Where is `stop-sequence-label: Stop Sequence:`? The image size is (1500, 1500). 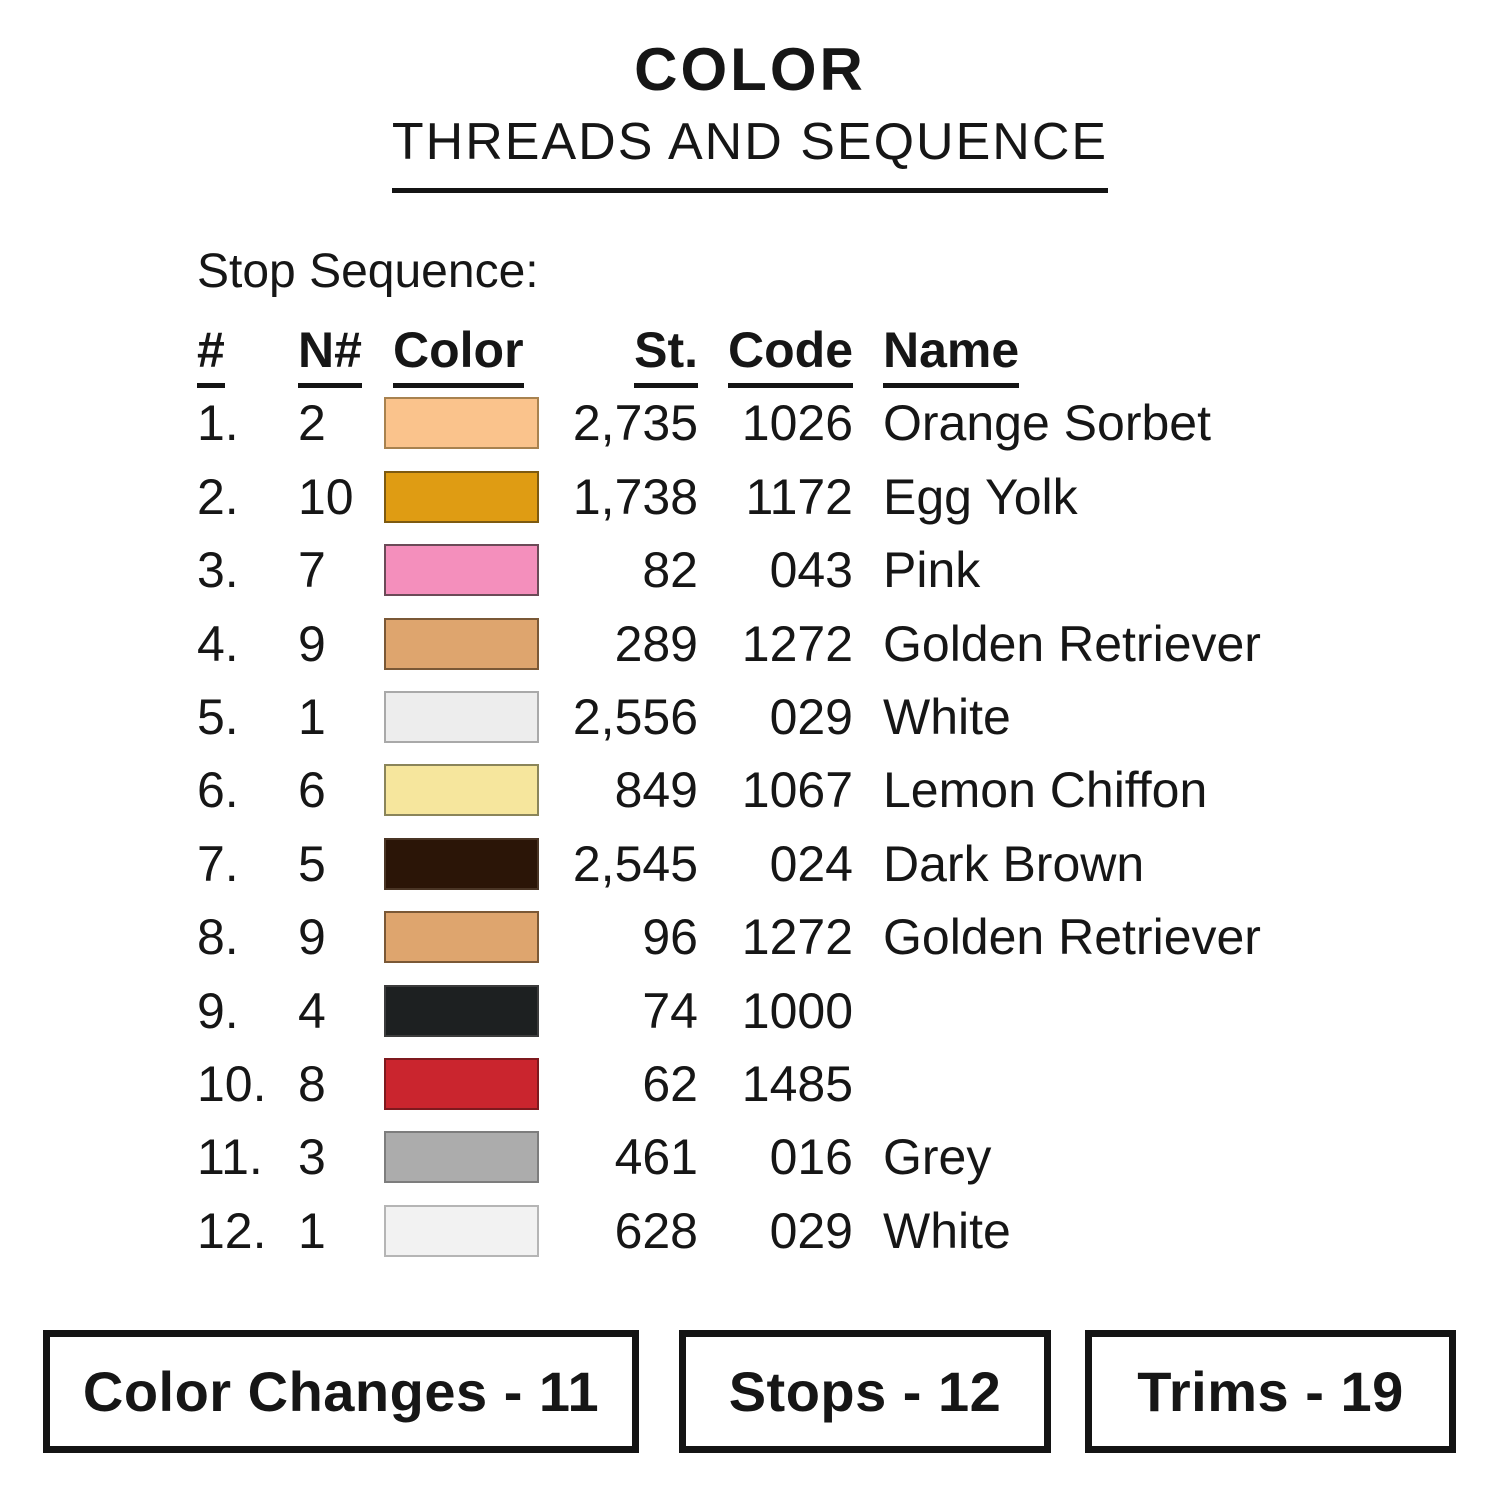
stop-sequence-label: Stop Sequence: is located at coordinates (368, 271).